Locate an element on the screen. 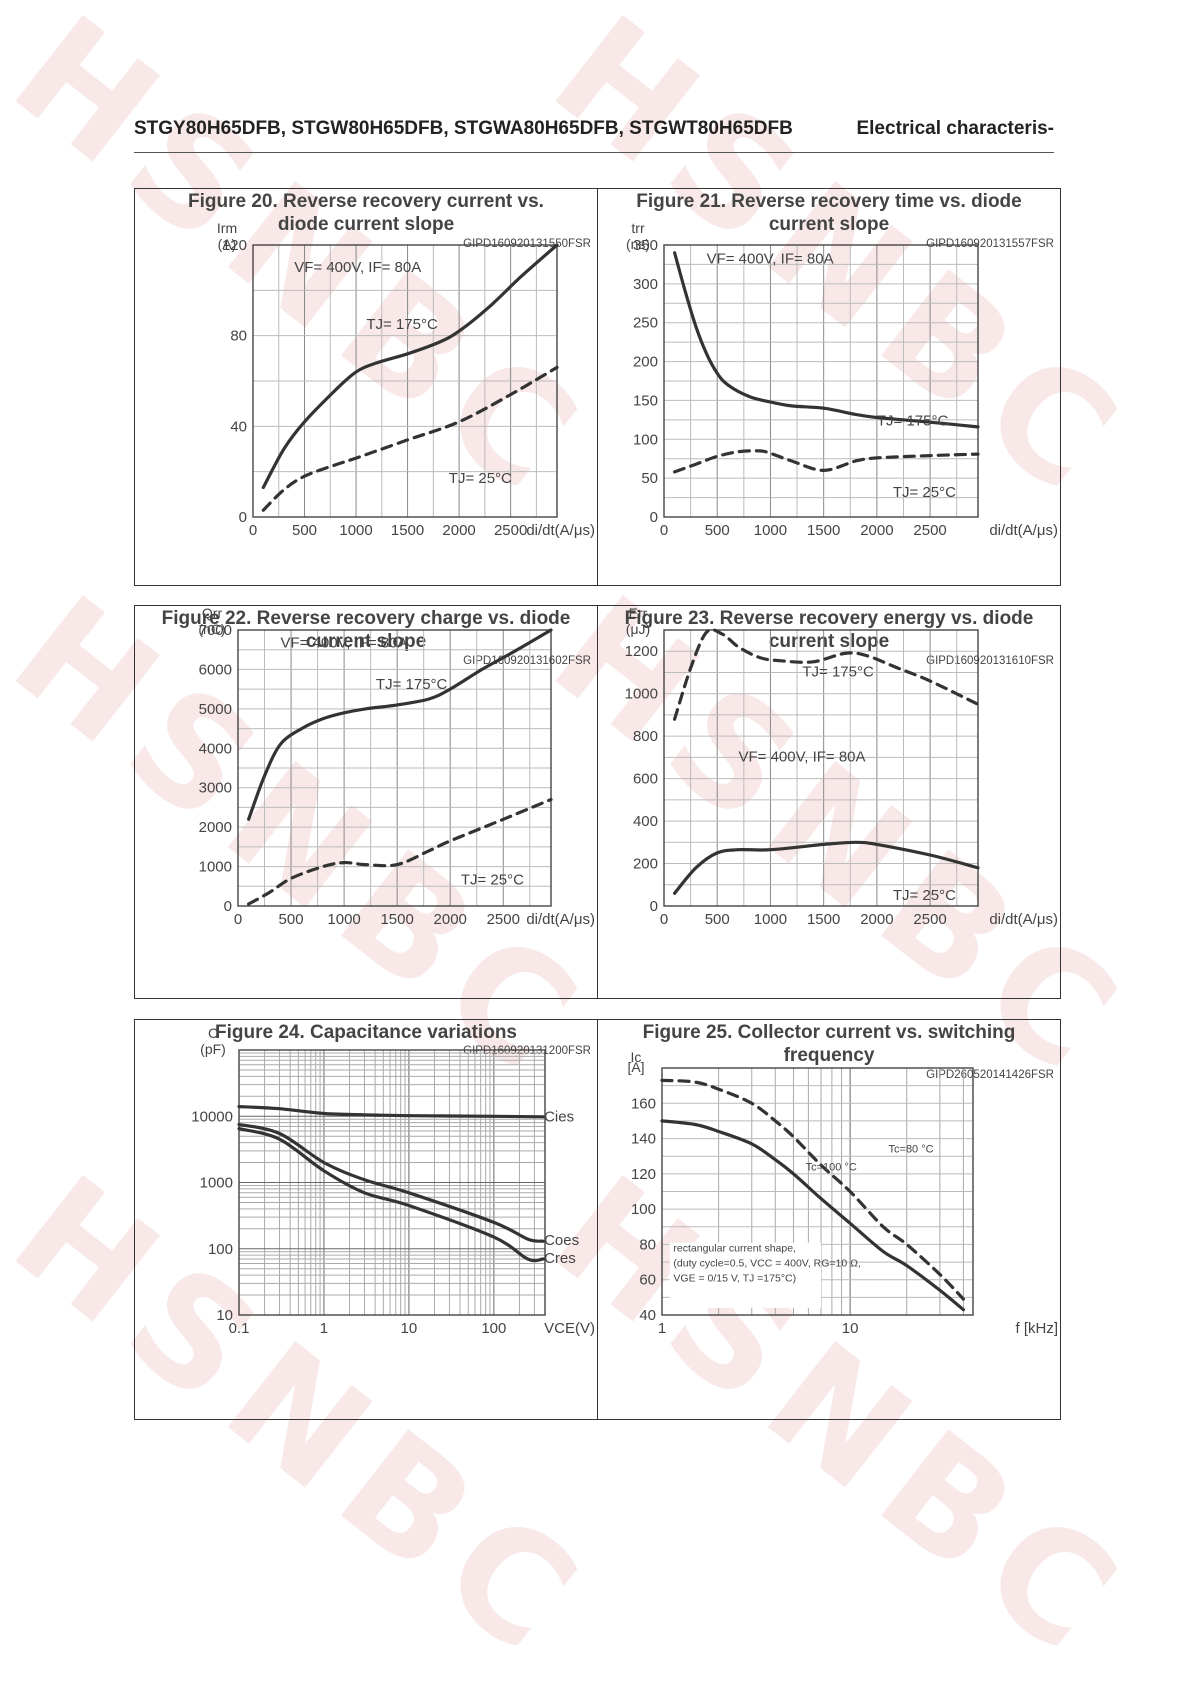 This screenshot has height=1684, width=1190. y-axis-label-unit: (A) is located at coordinates (227, 244).